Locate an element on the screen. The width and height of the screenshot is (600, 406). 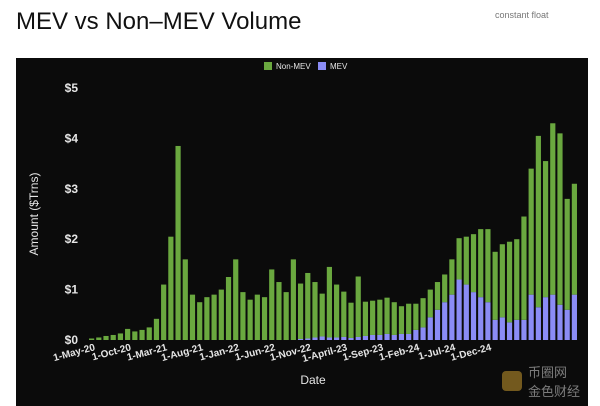
x-tick-label: 1-Dec-24 is located at coordinates (472, 353).